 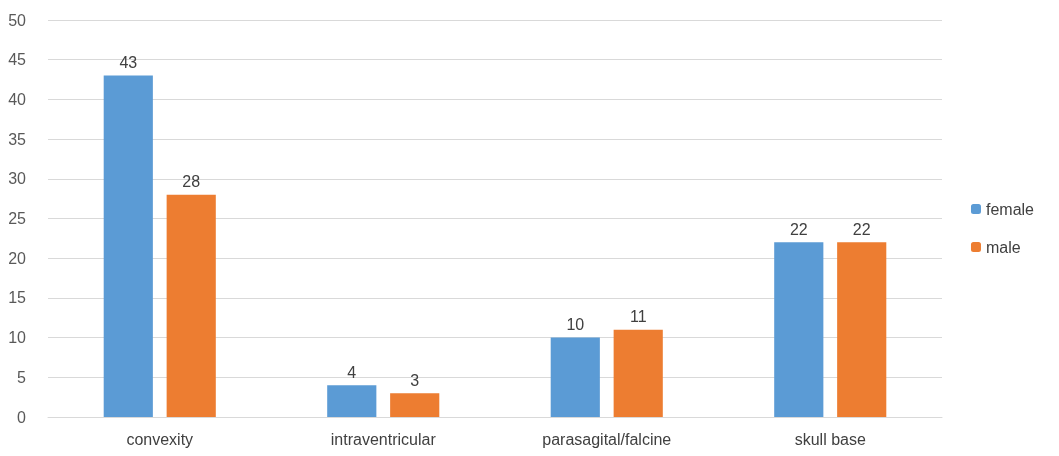 What do you see at coordinates (352, 372) in the screenshot?
I see `data-label: 4` at bounding box center [352, 372].